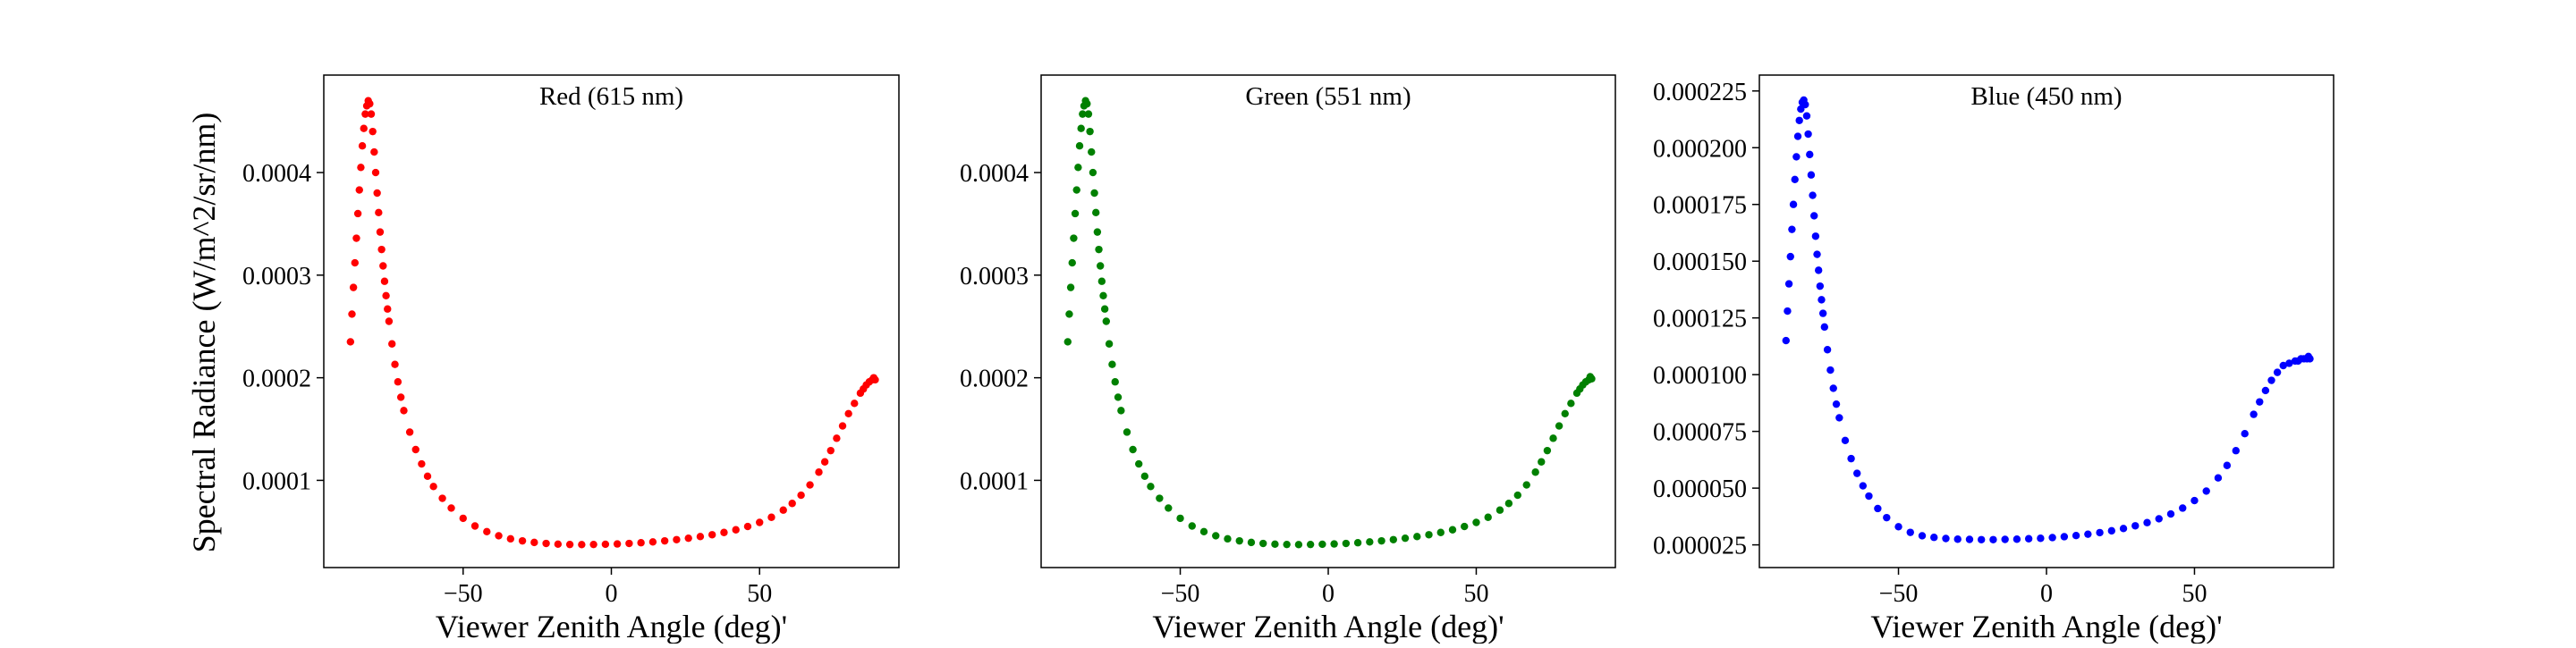  Describe the element at coordinates (1700, 546) in the screenshot. I see `y-tick-label: 0.000025` at that location.